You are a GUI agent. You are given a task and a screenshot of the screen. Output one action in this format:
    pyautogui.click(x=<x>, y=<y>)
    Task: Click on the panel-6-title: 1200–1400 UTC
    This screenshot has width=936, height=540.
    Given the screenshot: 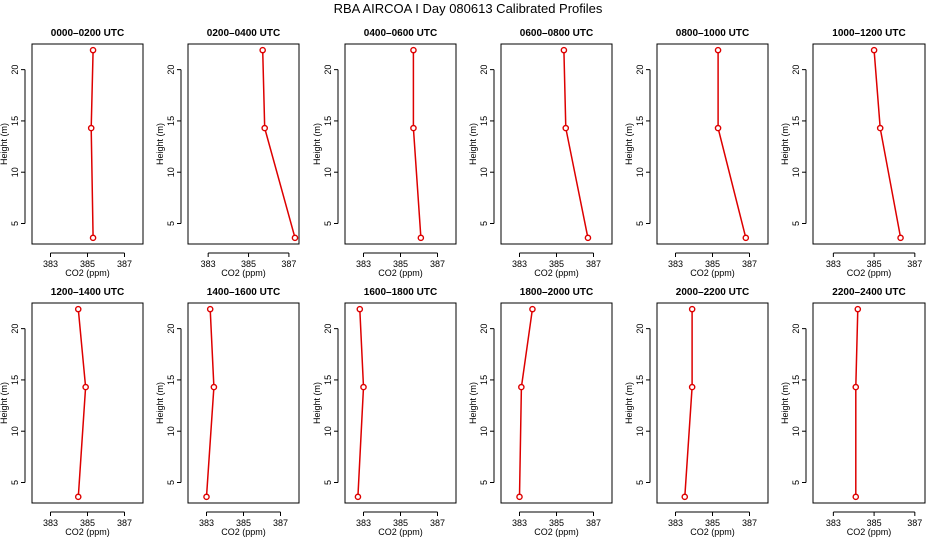 What is the action you would take?
    pyautogui.click(x=87, y=292)
    